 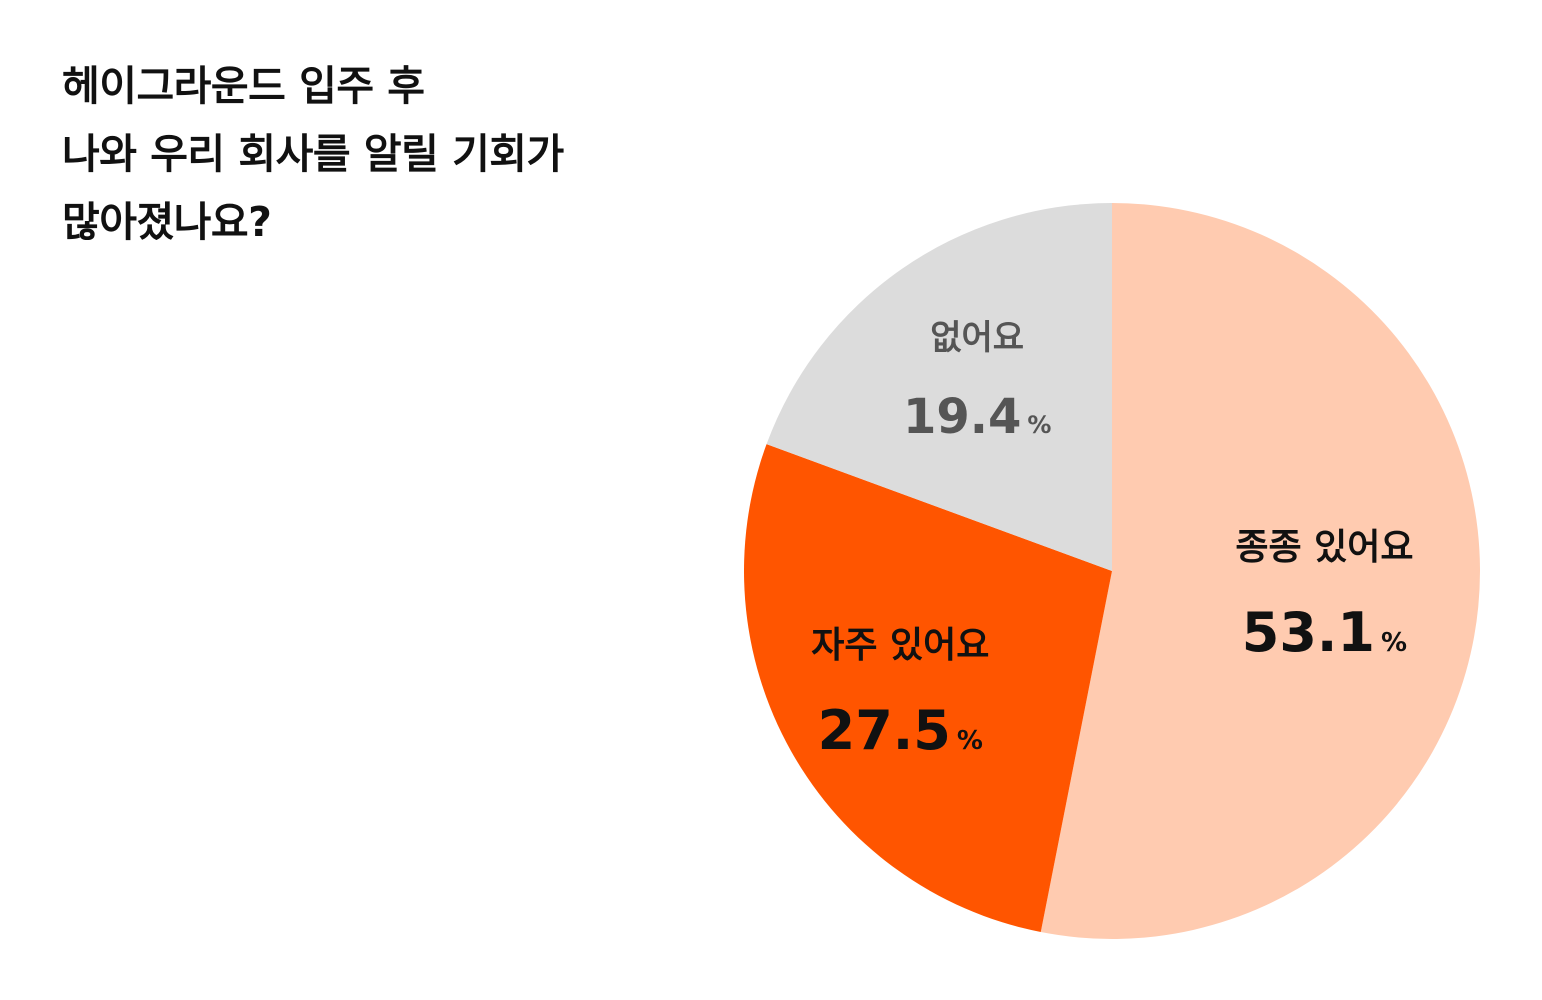 I want to click on slice-label-3: 없어요, so click(x=977, y=338).